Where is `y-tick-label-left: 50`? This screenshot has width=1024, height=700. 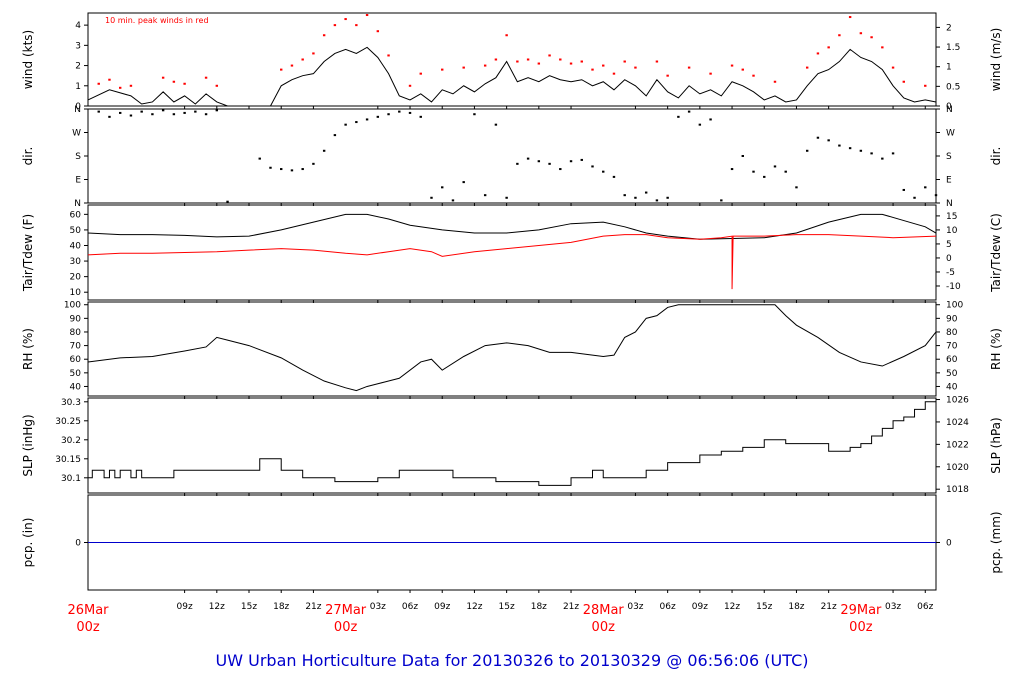
y-tick-label-left: 50 is located at coordinates (76, 374).